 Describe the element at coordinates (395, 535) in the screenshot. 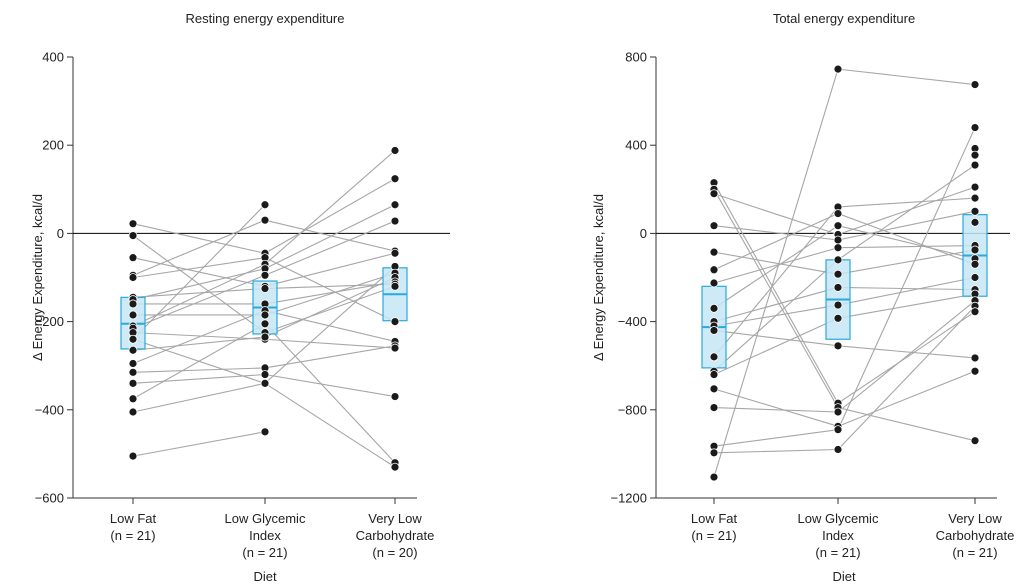

I see `x-tick-label: Carbohydrate` at that location.